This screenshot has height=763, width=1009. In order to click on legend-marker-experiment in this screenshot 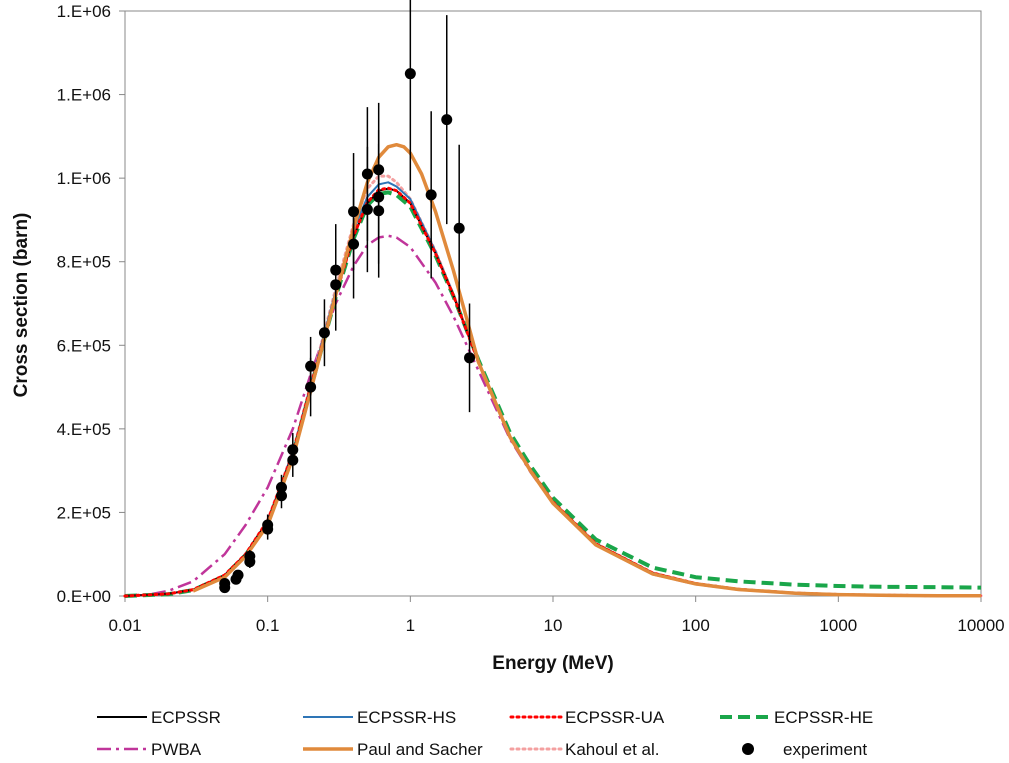, I will do `click(748, 749)`.